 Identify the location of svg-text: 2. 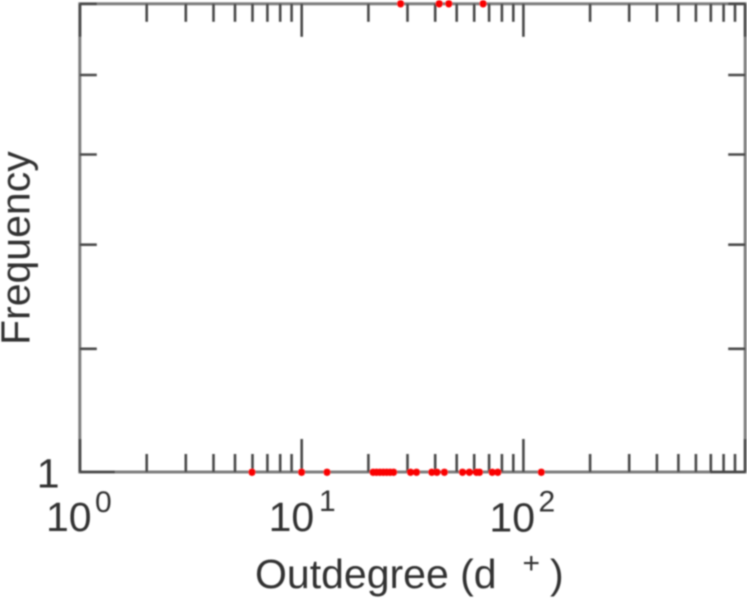
(547, 502).